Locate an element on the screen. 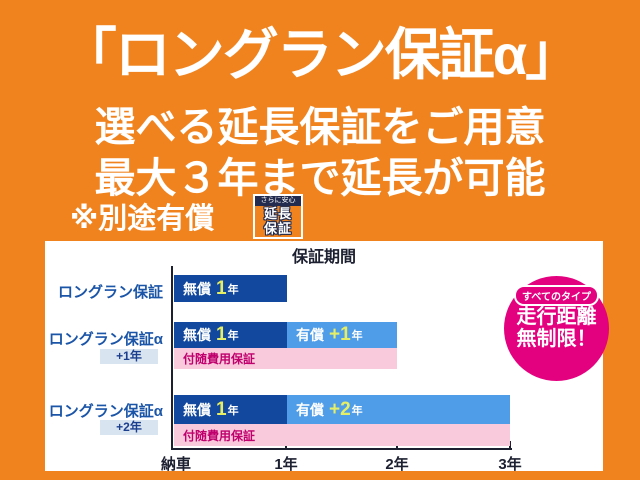 The image size is (640, 480). x-axis-line is located at coordinates (341, 449).